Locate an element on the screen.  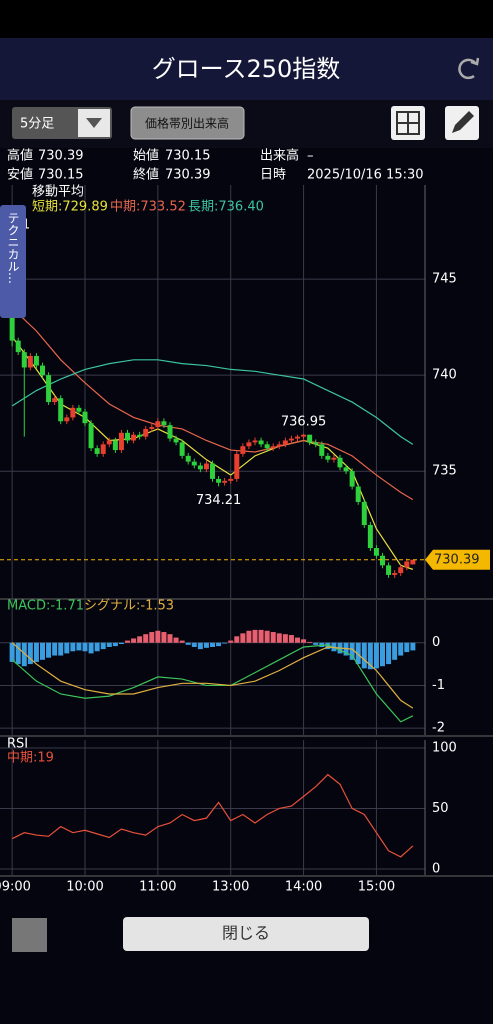
pencil-icon is located at coordinates (463, 122).